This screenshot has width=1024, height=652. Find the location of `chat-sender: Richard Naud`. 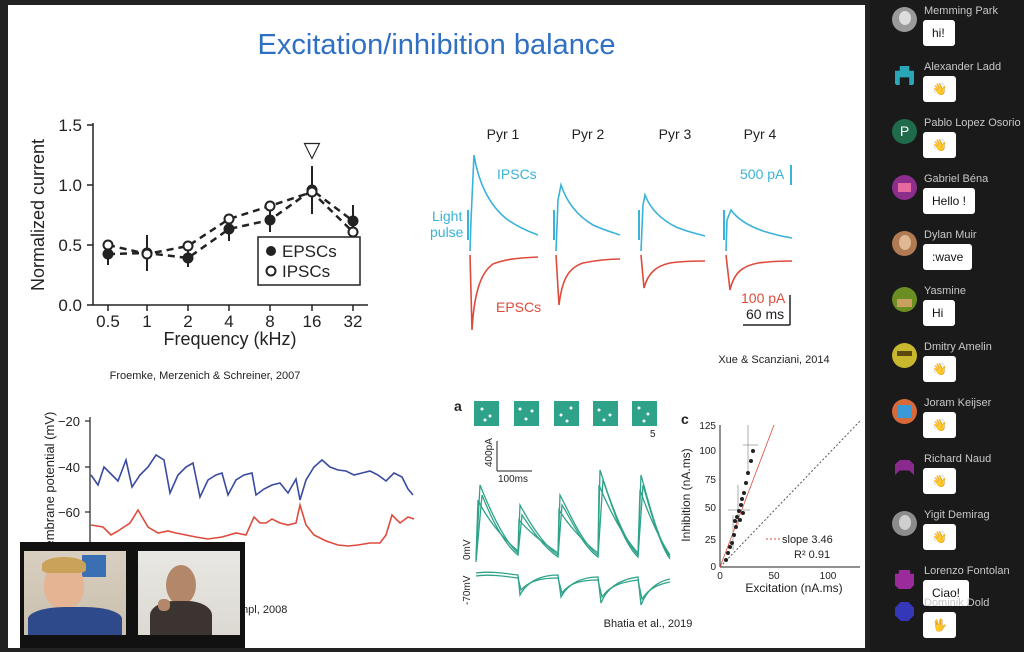

chat-sender: Richard Naud is located at coordinates (958, 459).